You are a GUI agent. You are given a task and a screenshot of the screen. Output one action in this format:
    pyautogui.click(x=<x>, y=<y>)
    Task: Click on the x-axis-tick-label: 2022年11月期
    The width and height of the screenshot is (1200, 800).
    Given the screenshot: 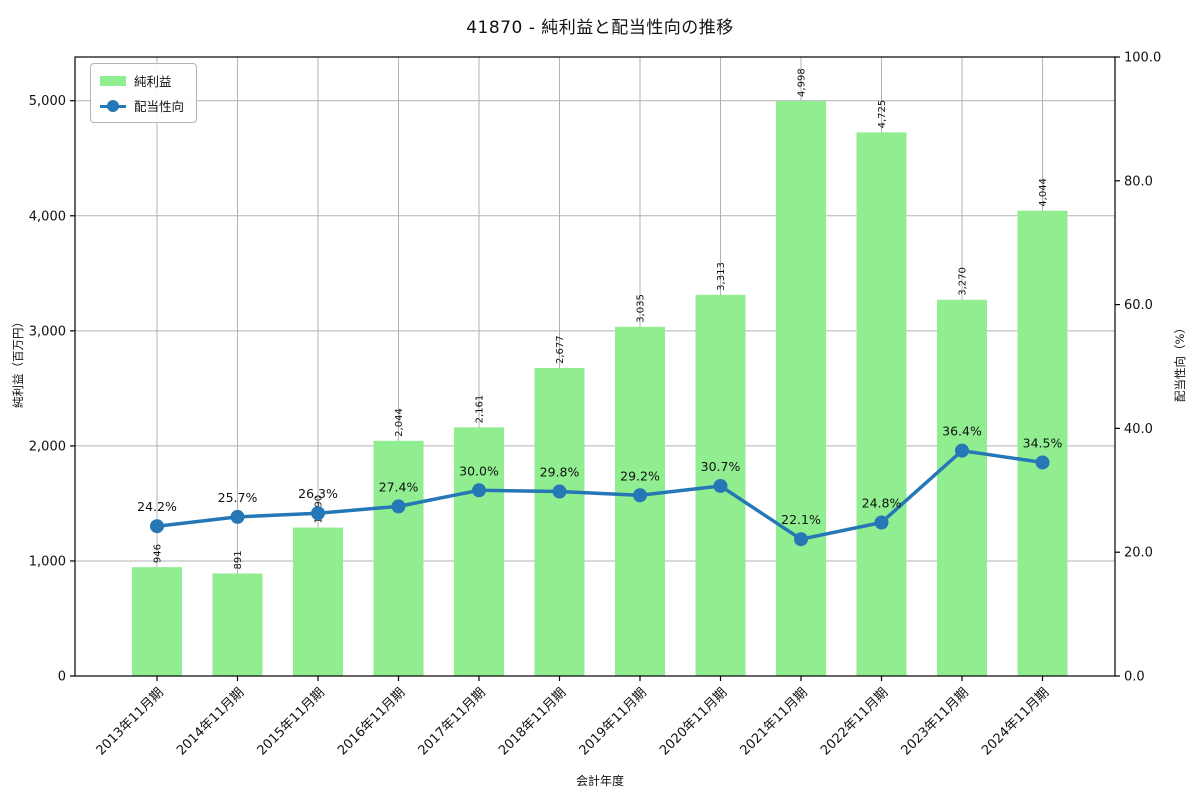 What is the action you would take?
    pyautogui.click(x=854, y=721)
    